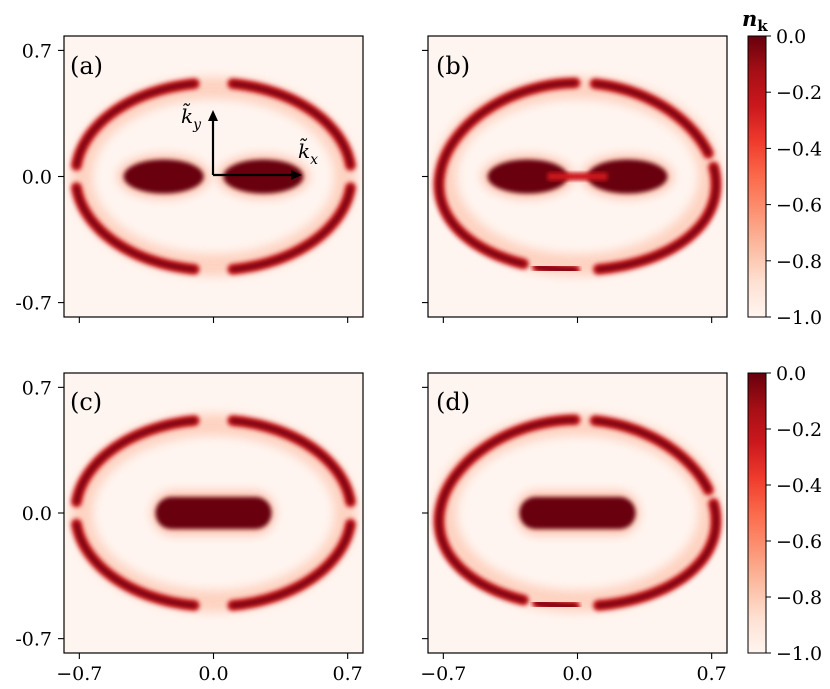 The image size is (830, 689). I want to click on kx-label: k̃x, so click(308, 152).